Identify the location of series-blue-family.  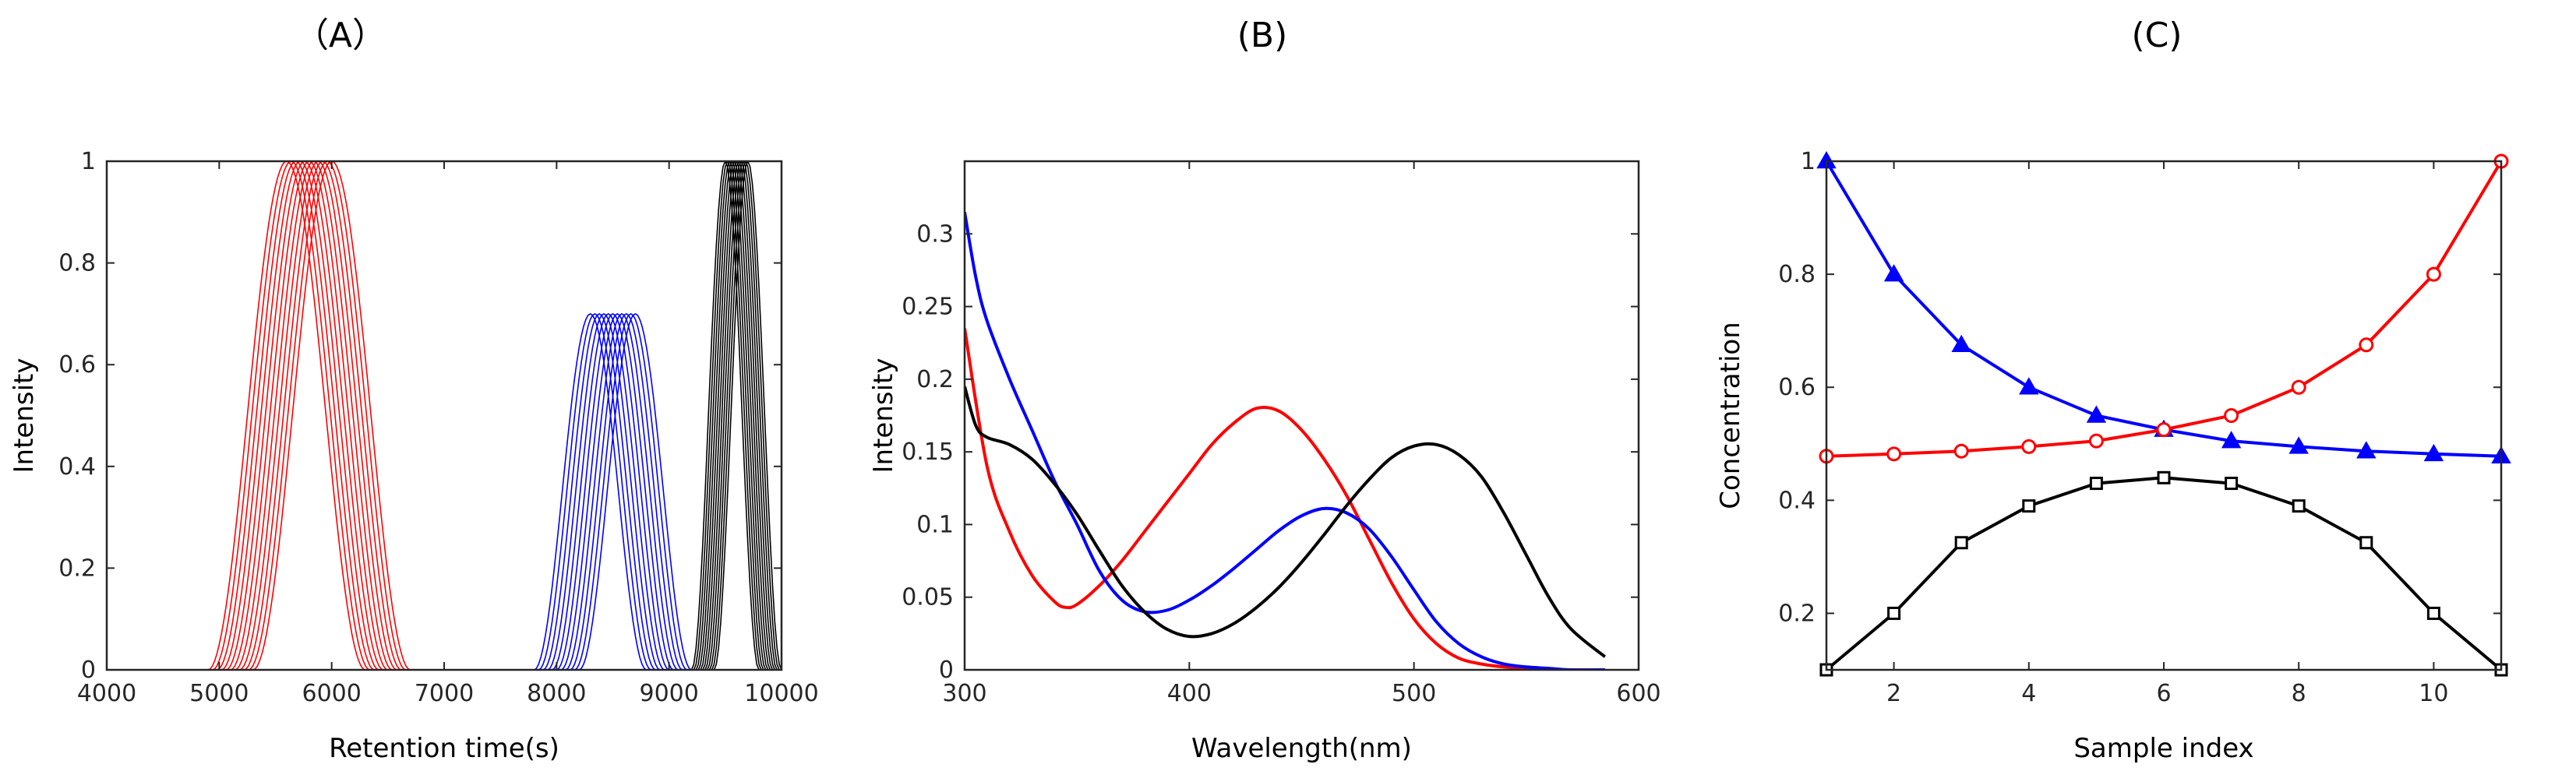
(444, 491).